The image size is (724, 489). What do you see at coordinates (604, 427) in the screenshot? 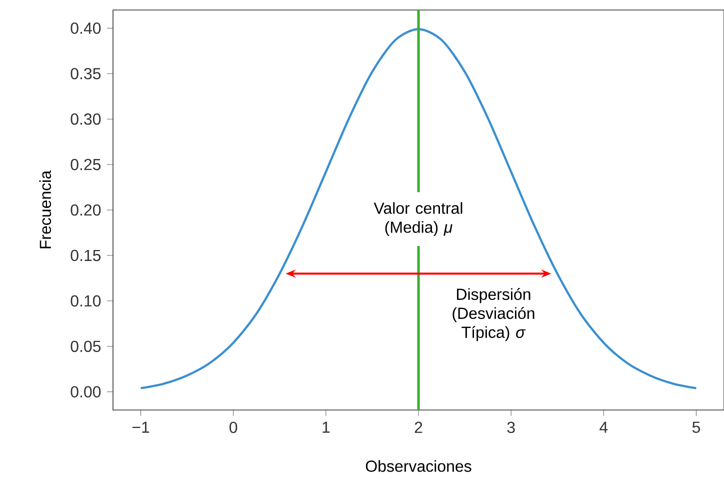
I see `x-tick-label: 4` at bounding box center [604, 427].